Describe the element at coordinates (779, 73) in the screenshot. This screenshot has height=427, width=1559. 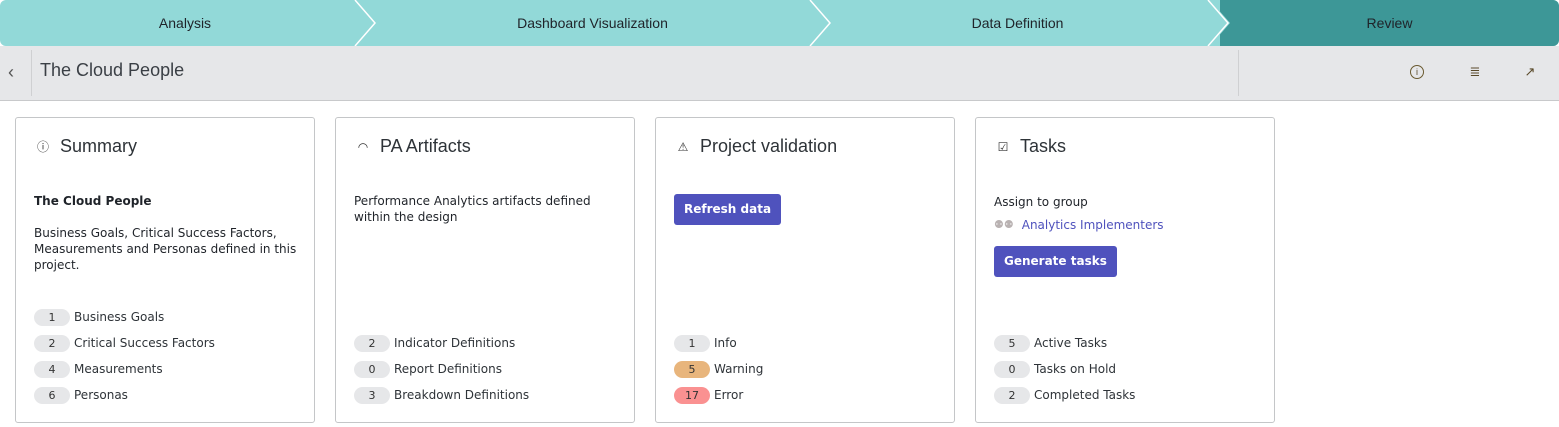
I see `page-header: ‹ The Cloud People i ≣ ↗` at that location.